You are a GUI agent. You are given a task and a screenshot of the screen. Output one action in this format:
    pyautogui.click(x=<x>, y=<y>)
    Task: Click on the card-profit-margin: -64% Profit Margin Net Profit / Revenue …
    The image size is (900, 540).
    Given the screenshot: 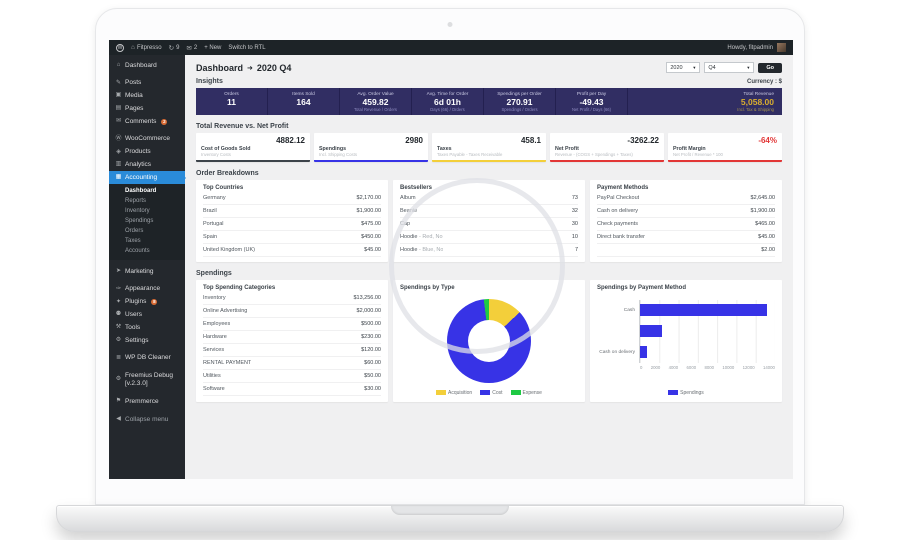 What is the action you would take?
    pyautogui.click(x=725, y=147)
    